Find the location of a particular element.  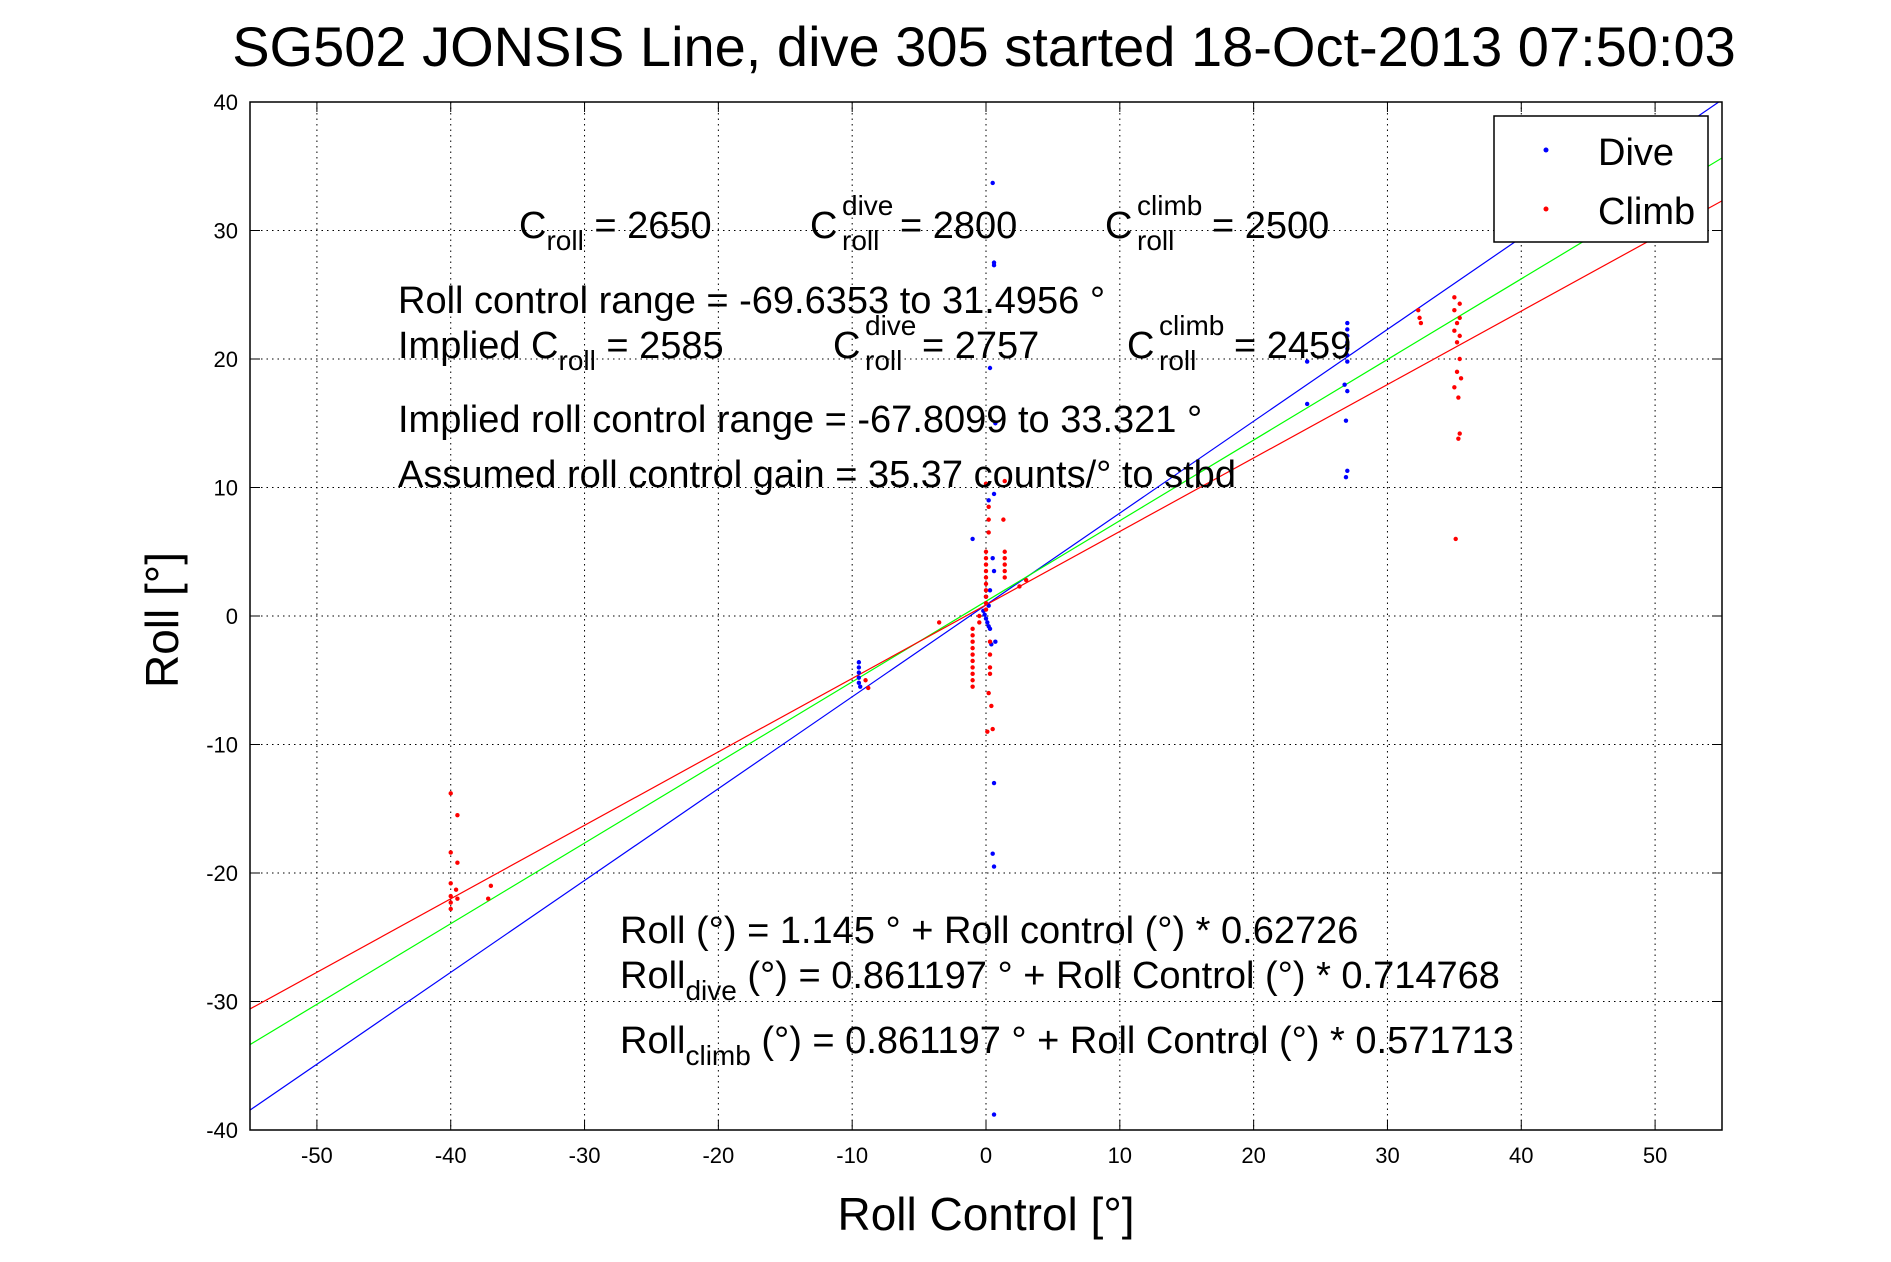

y-tick-label: -40 is located at coordinates (222, 1130).